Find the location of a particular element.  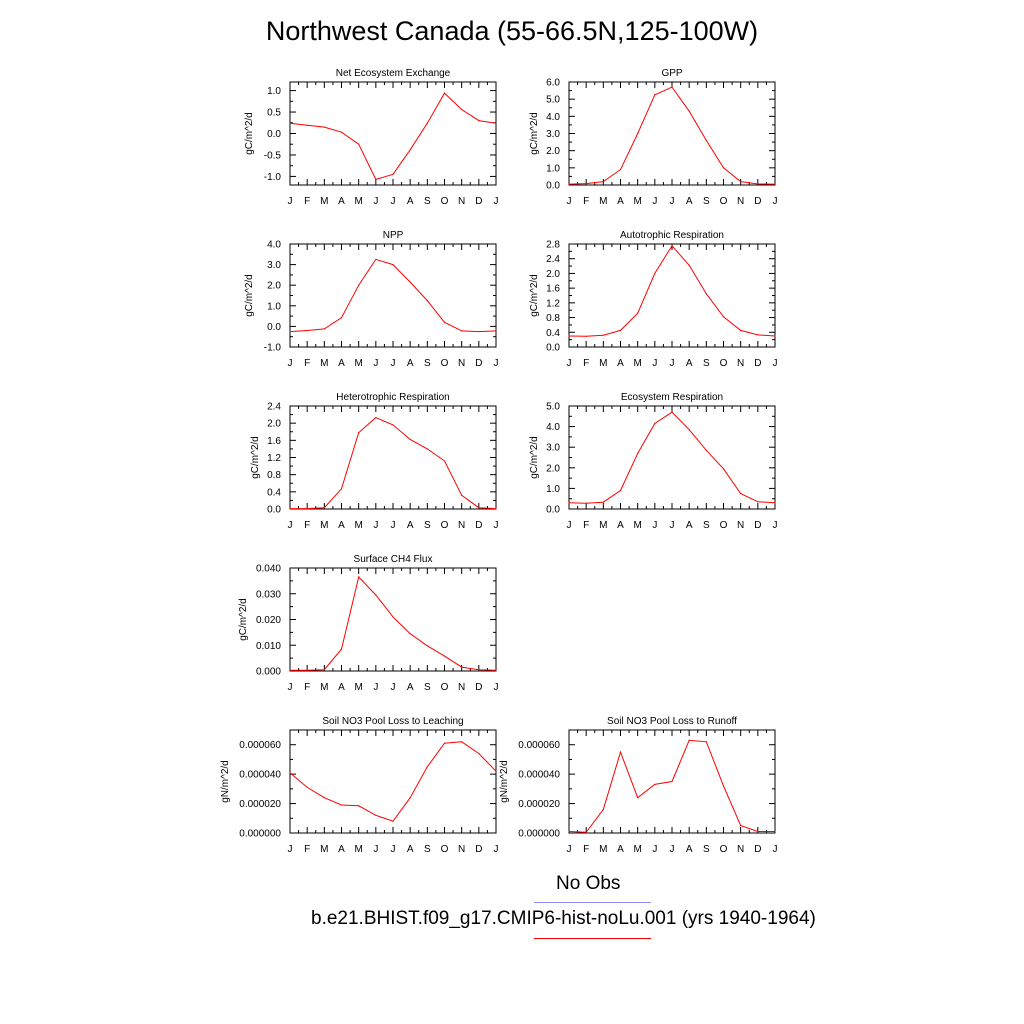

y-tick-label: -0.5 is located at coordinates (273, 155).